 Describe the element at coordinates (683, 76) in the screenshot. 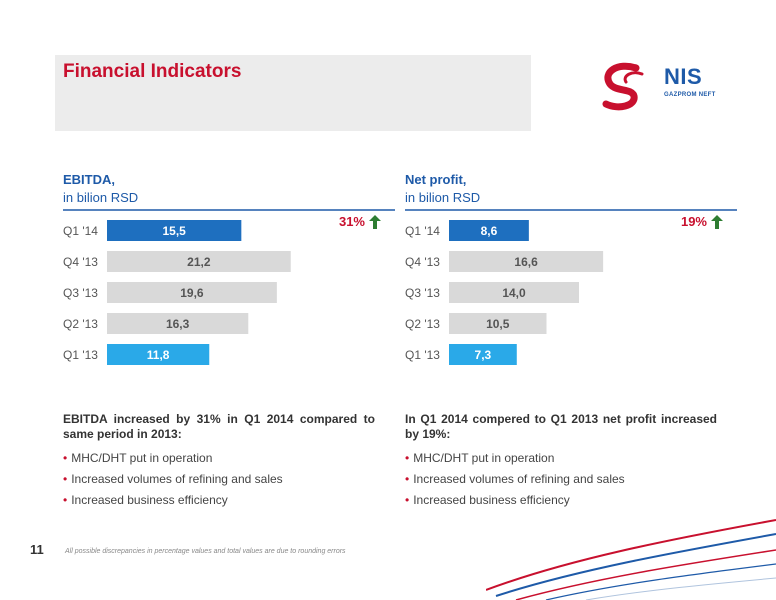

I see `logo-text: NIS` at that location.